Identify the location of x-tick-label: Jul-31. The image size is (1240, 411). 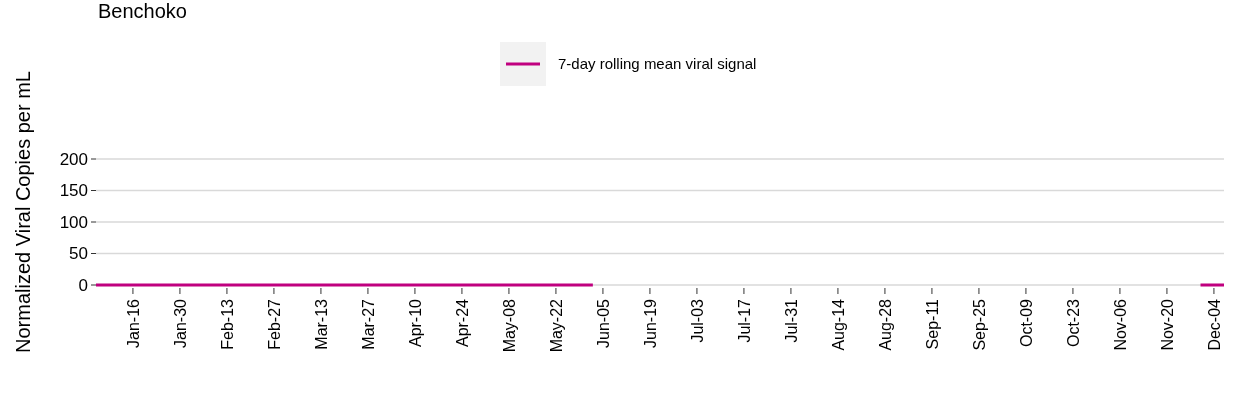
(791, 320).